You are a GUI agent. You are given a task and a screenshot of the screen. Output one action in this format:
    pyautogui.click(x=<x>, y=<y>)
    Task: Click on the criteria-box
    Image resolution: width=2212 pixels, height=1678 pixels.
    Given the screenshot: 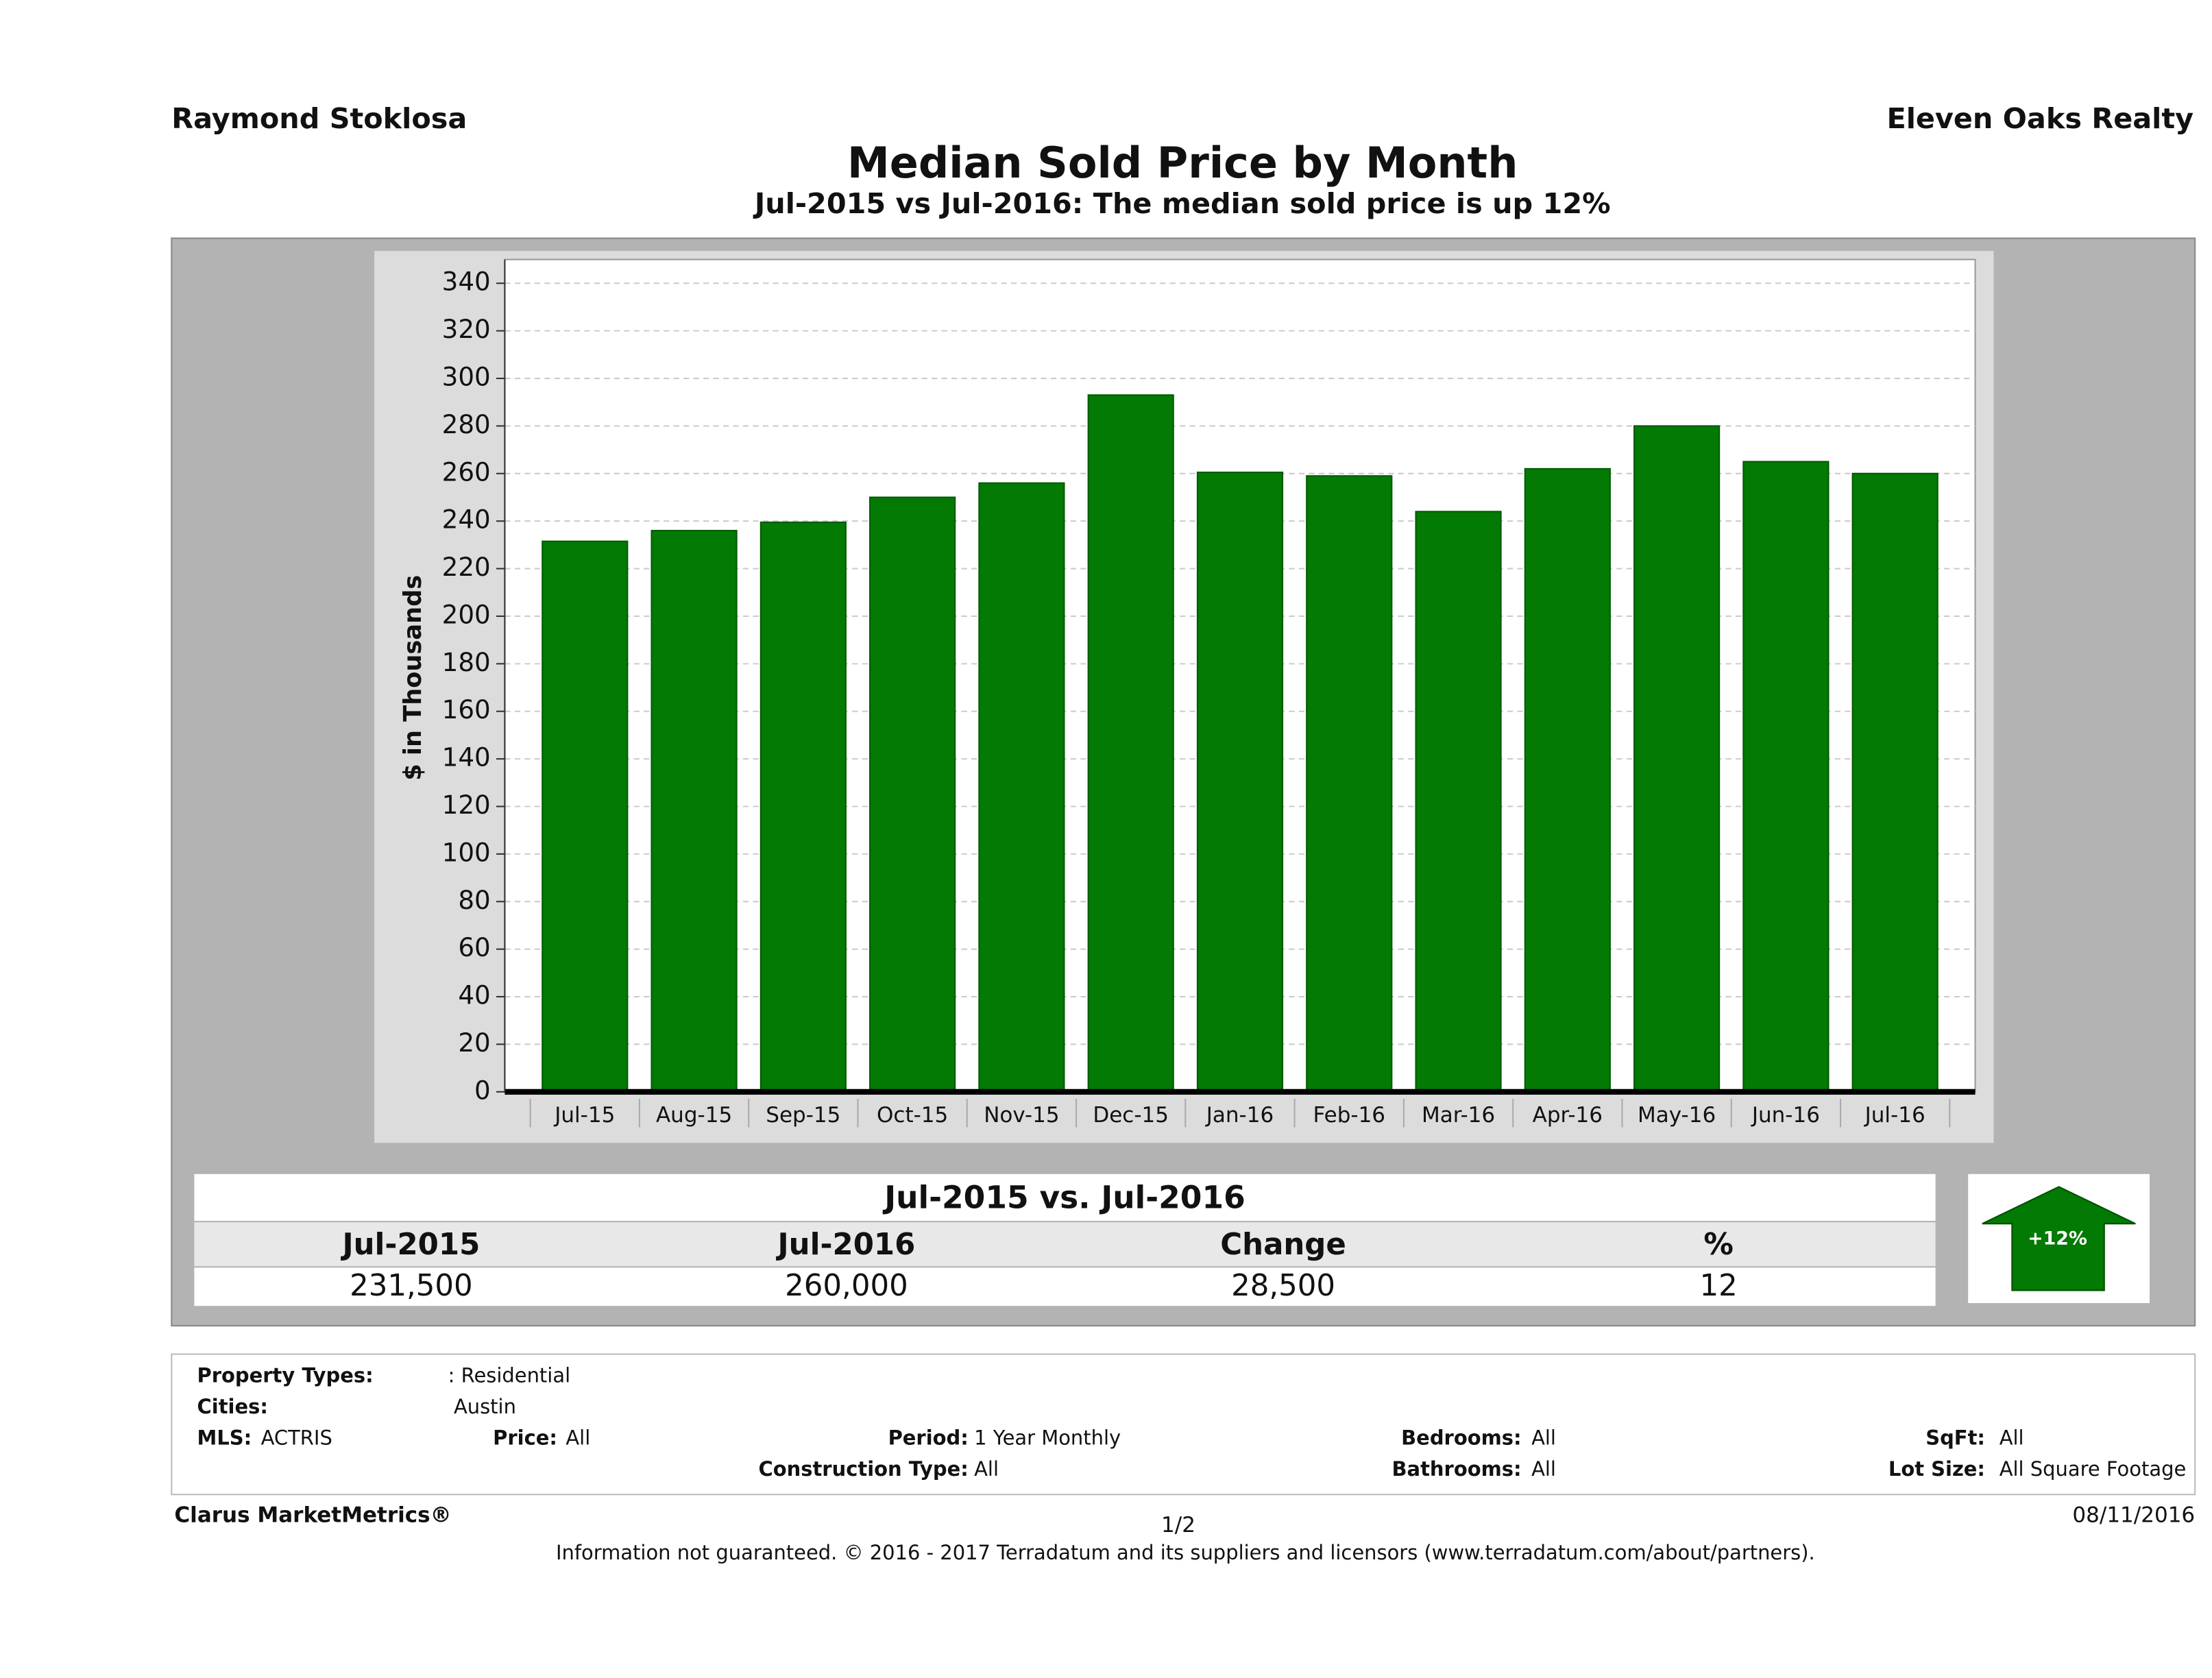 What is the action you would take?
    pyautogui.click(x=1184, y=1424)
    